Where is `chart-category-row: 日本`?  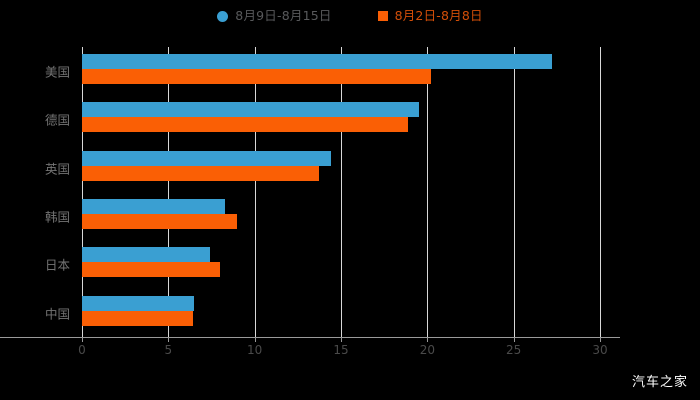 chart-category-row: 日本 is located at coordinates (322, 264).